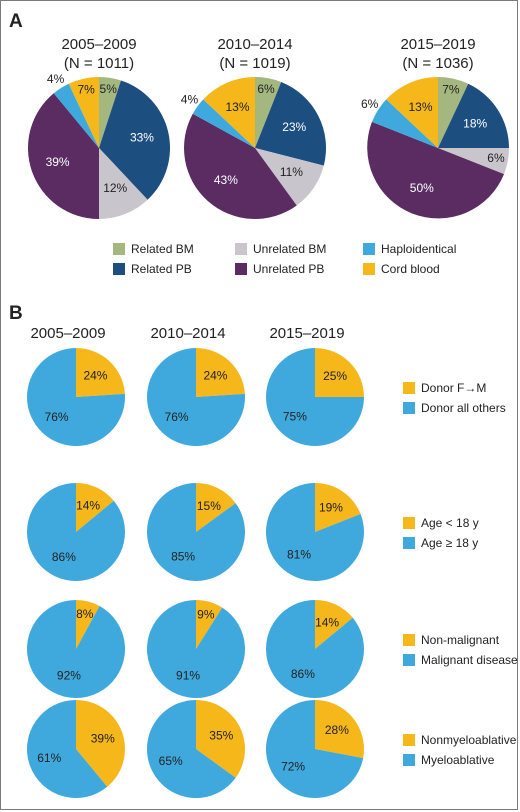 Image resolution: width=520 pixels, height=812 pixels. I want to click on slice-label-related-pb: 18%, so click(475, 124).